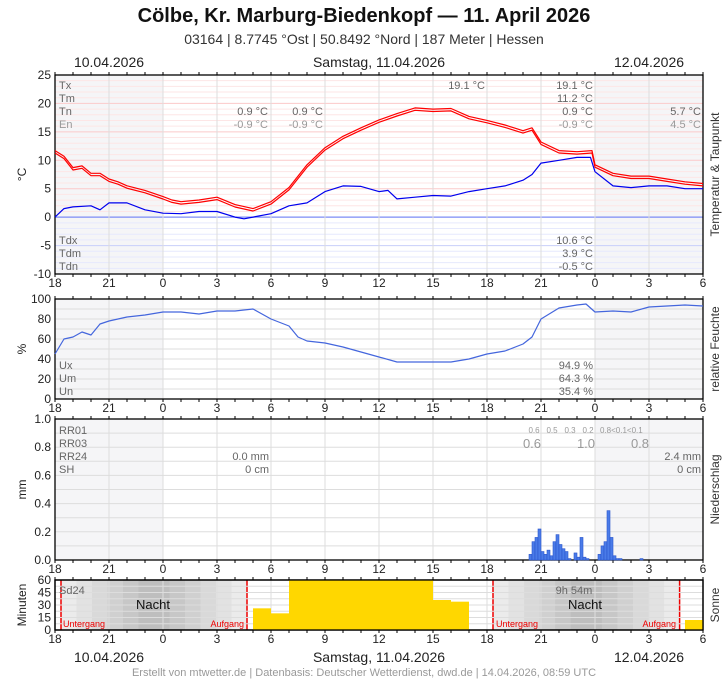  Describe the element at coordinates (306, 125) in the screenshot. I see `day1-en: -0.9 °C` at that location.